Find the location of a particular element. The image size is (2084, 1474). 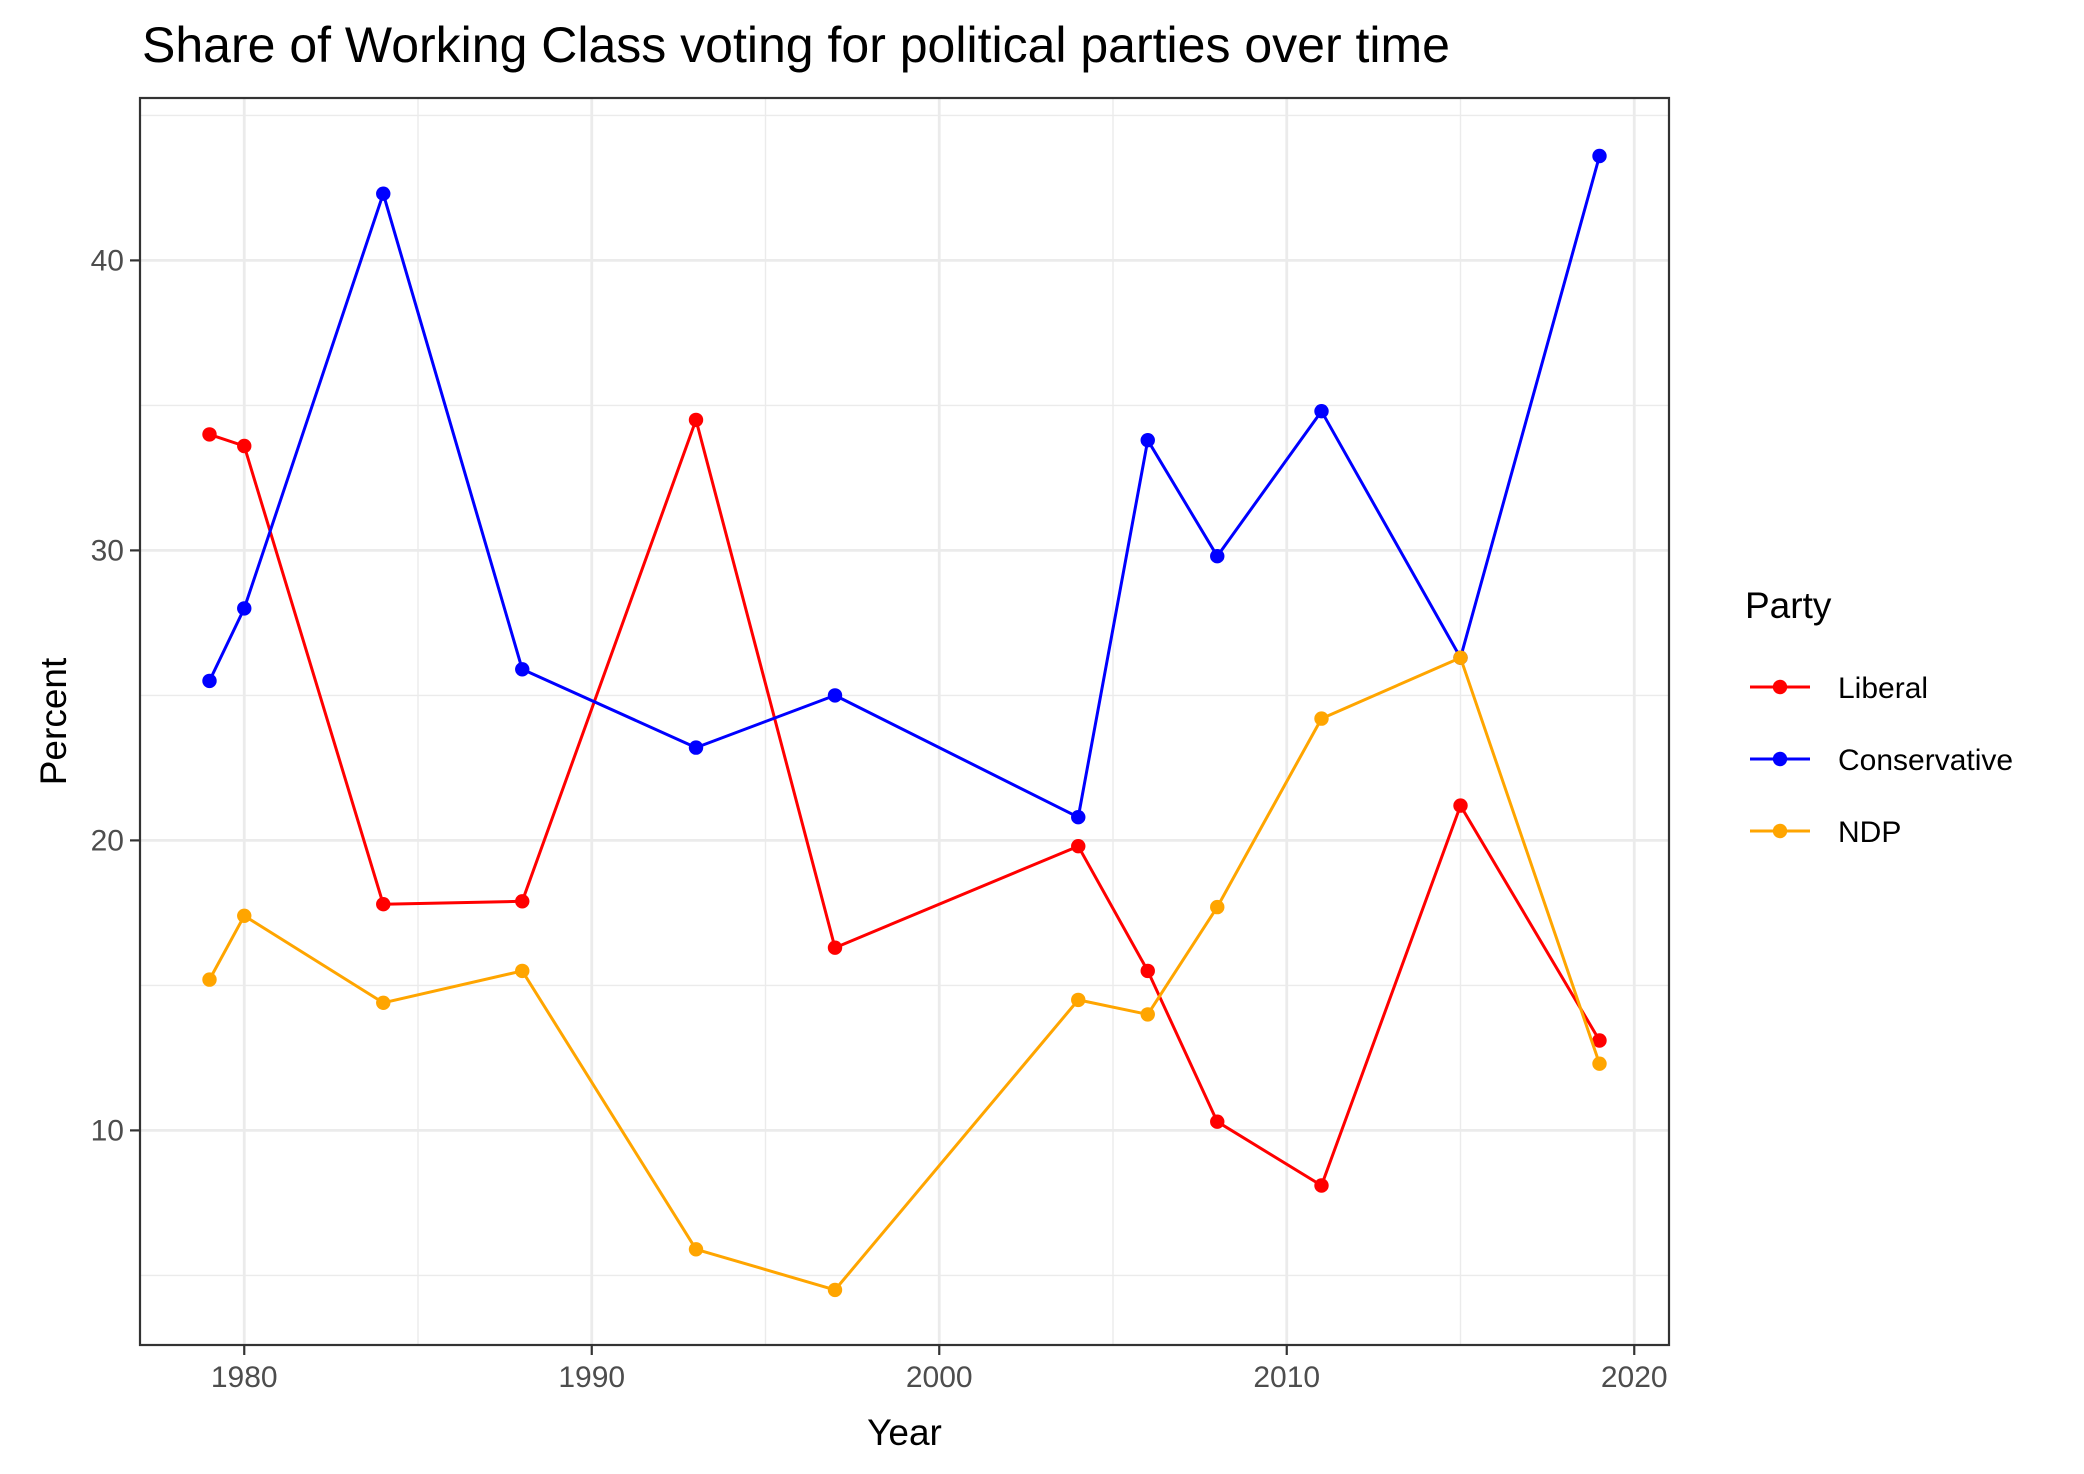

legend-label: Liberal is located at coordinates (1883, 688).